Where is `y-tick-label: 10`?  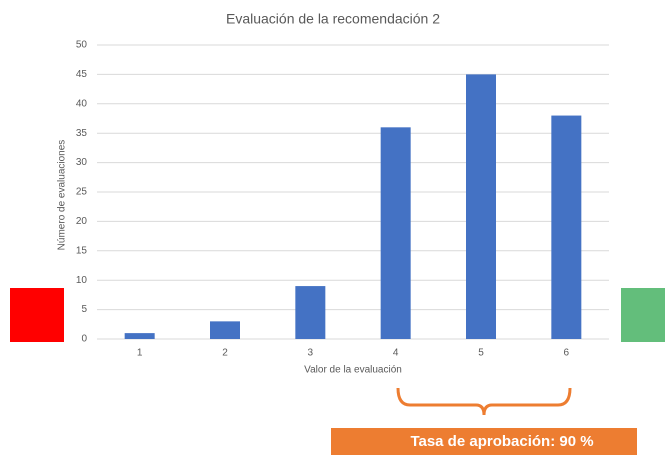
y-tick-label: 10 is located at coordinates (82, 280).